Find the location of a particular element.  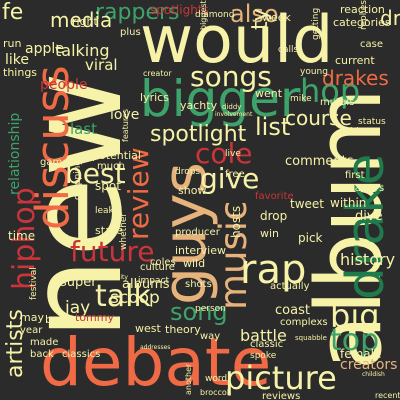

word-history: history is located at coordinates (368, 259).